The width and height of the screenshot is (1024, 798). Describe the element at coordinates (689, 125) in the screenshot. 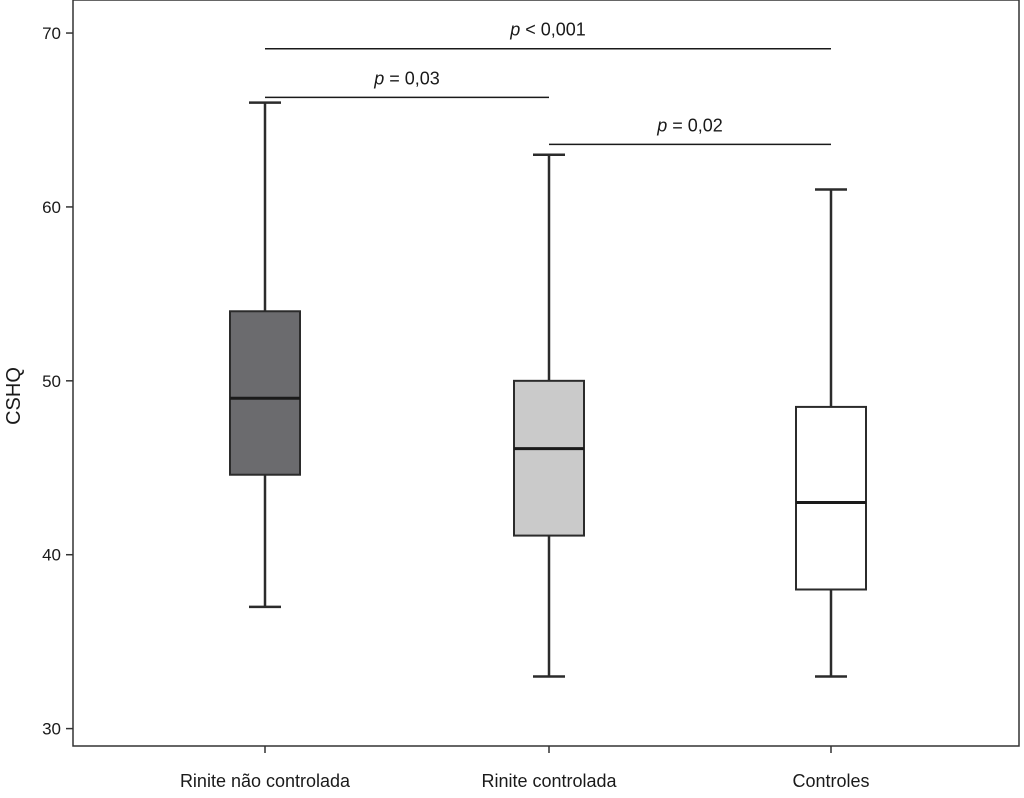

I see `p-value-label: p = 0,02` at that location.